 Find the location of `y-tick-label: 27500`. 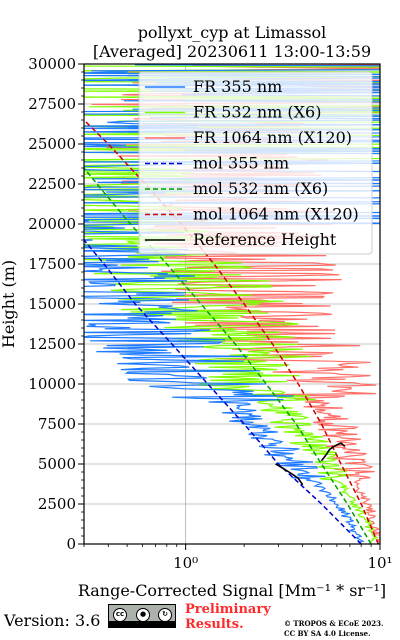

y-tick-label: 27500 is located at coordinates (52, 104).